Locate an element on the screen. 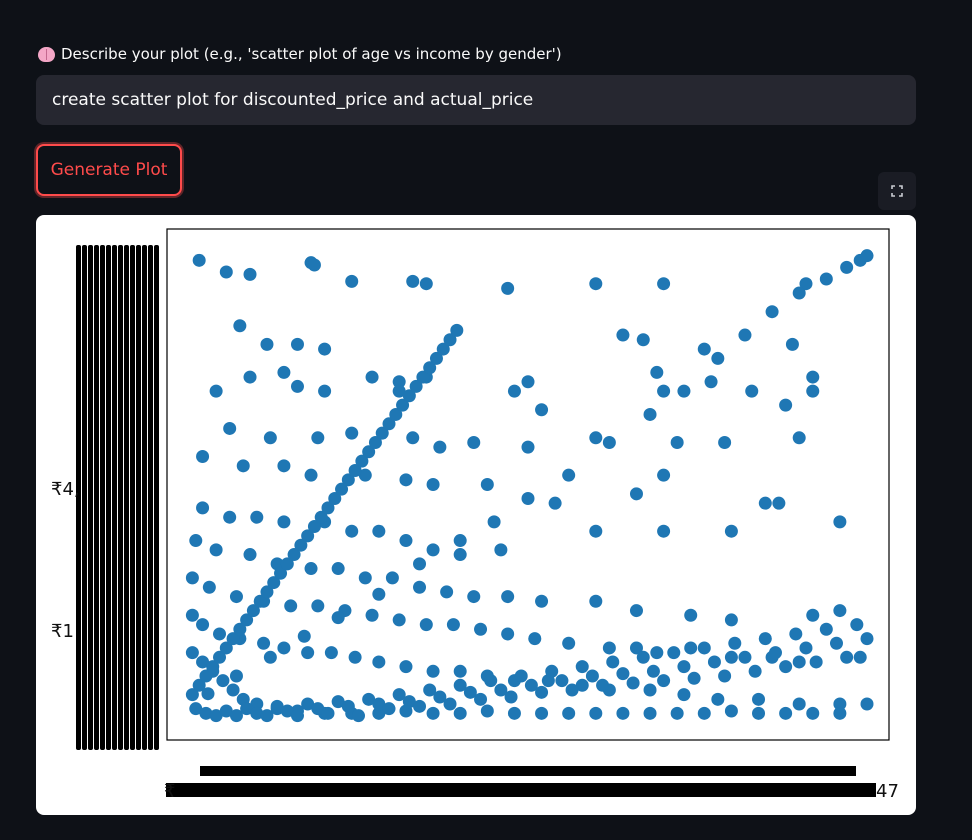 Image resolution: width=972 pixels, height=840 pixels. y-tick-overlap is located at coordinates (117, 497).